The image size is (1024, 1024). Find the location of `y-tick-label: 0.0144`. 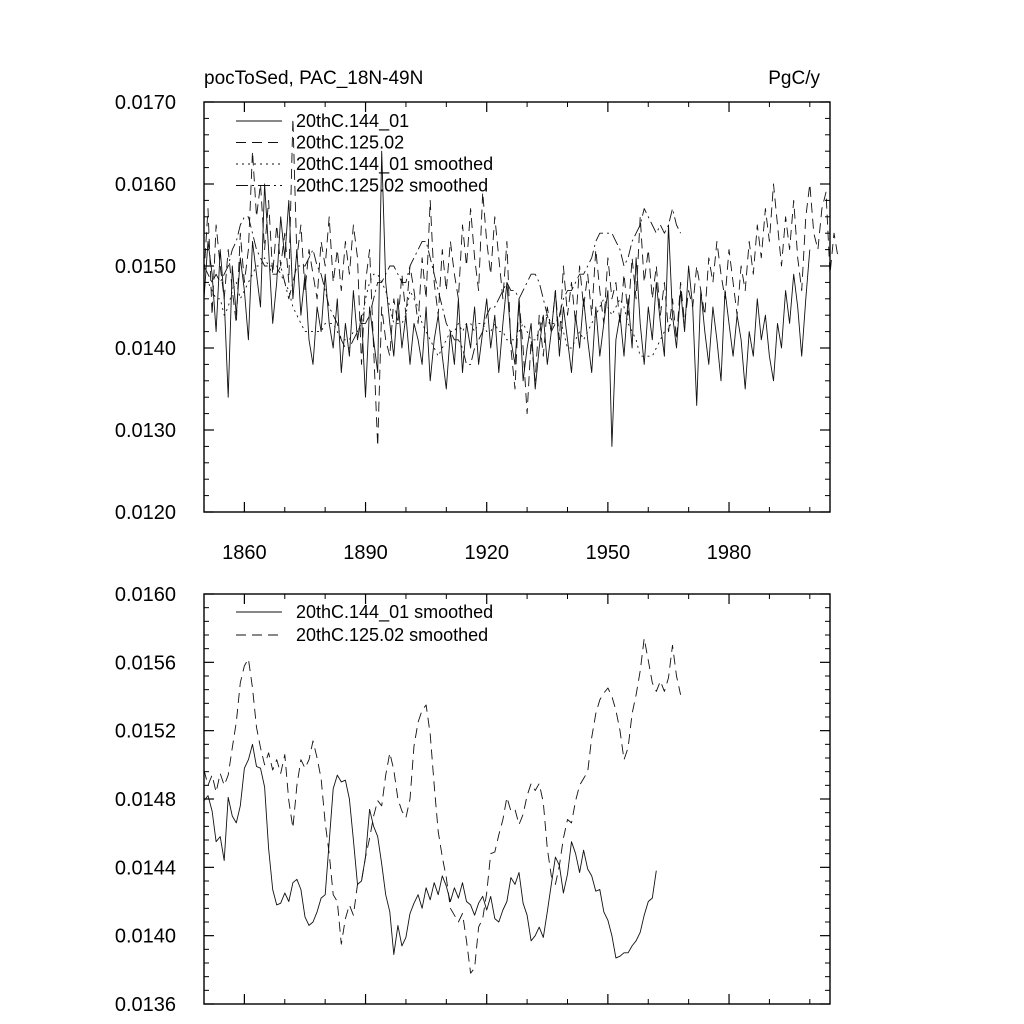

y-tick-label: 0.0144 is located at coordinates (145, 868).